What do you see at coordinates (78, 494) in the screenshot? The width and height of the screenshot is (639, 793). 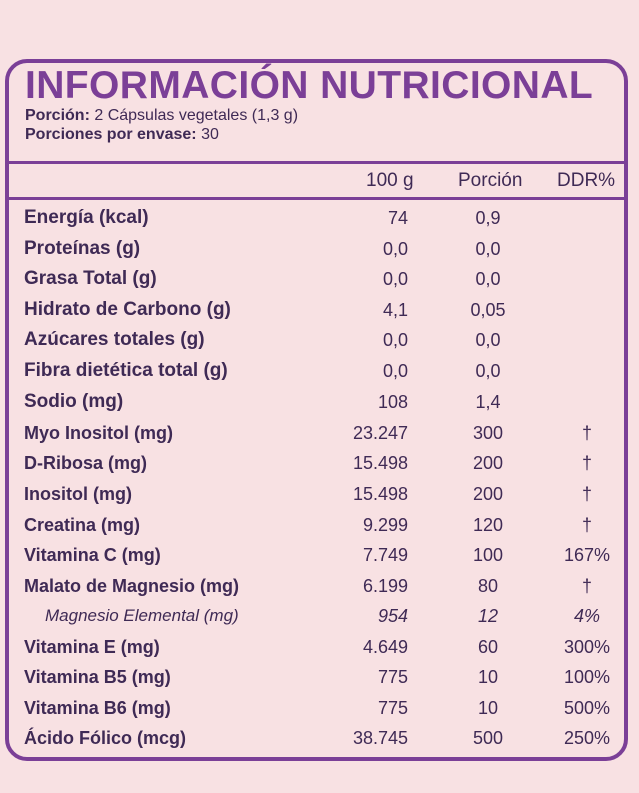 I see `nutrient-name: Inositol (mg)` at bounding box center [78, 494].